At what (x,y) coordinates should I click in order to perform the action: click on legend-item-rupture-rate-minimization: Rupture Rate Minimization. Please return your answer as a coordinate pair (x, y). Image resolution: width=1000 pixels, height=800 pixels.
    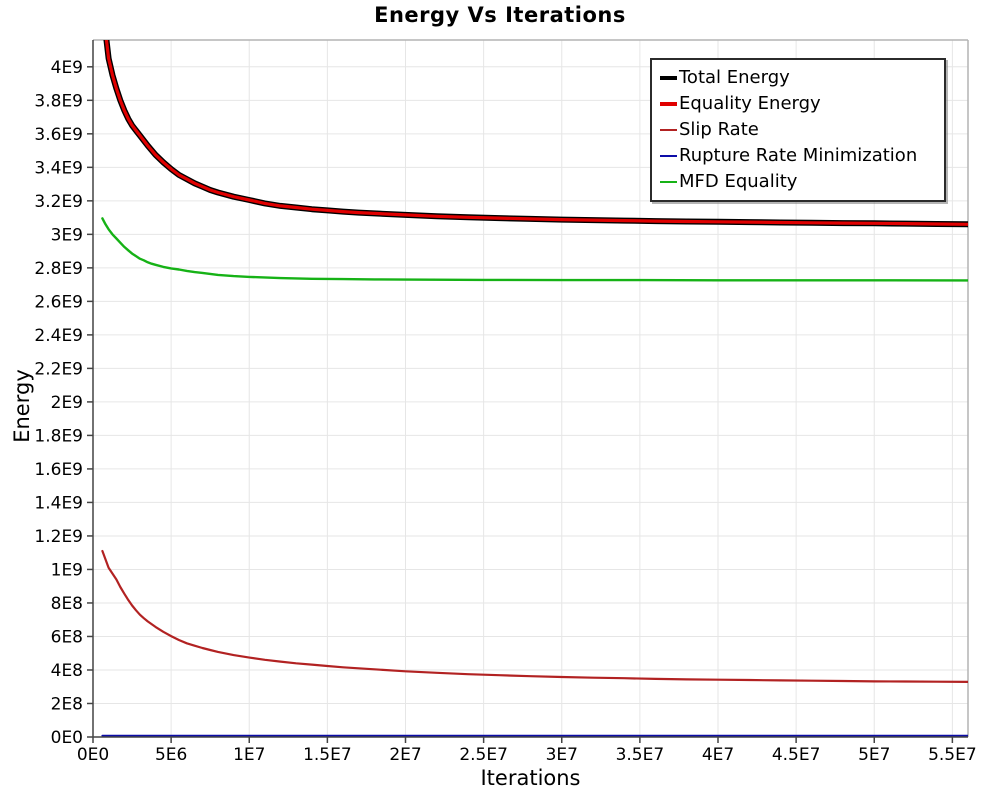
    Looking at the image, I should click on (798, 156).